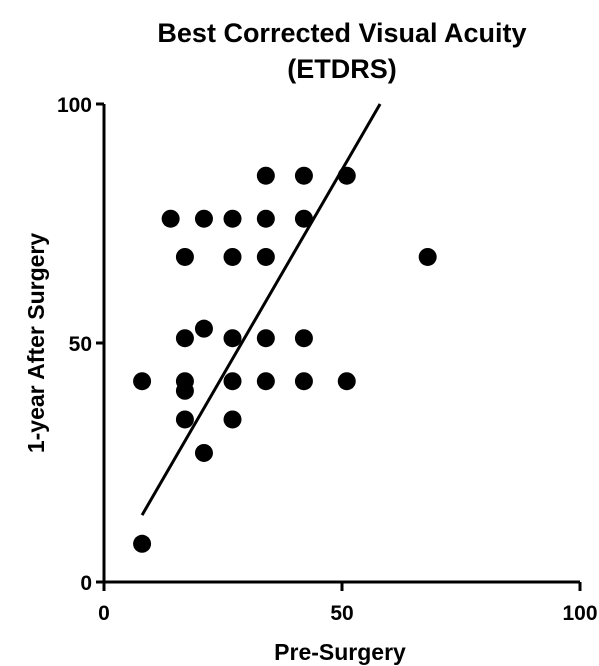 This screenshot has height=666, width=599. Describe the element at coordinates (86, 583) in the screenshot. I see `y-tick-label: 0` at that location.